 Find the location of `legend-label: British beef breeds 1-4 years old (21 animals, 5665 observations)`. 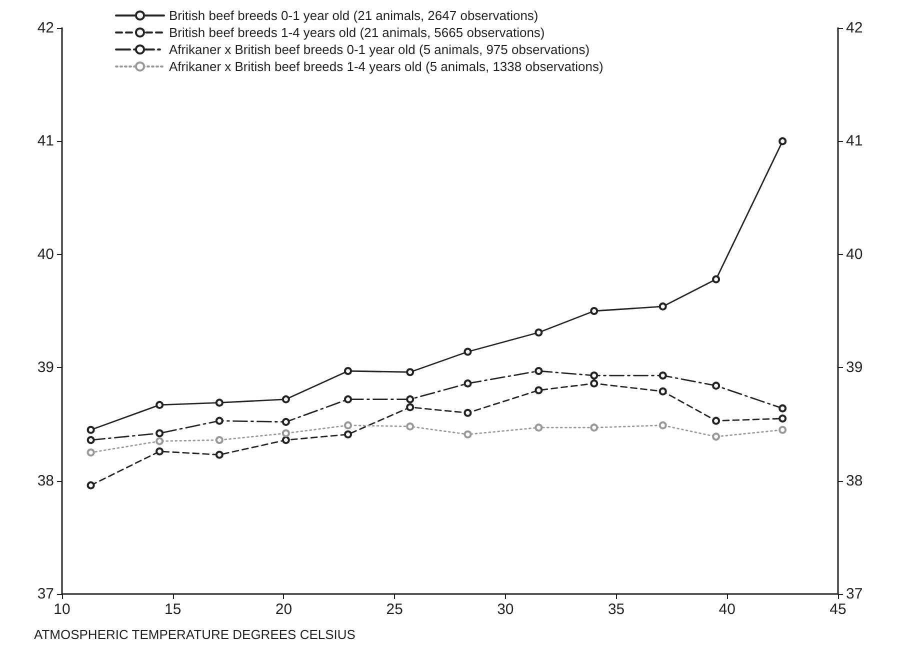

legend-label: British beef breeds 1-4 years old (21 animals, 5665 observations) is located at coordinates (357, 32).